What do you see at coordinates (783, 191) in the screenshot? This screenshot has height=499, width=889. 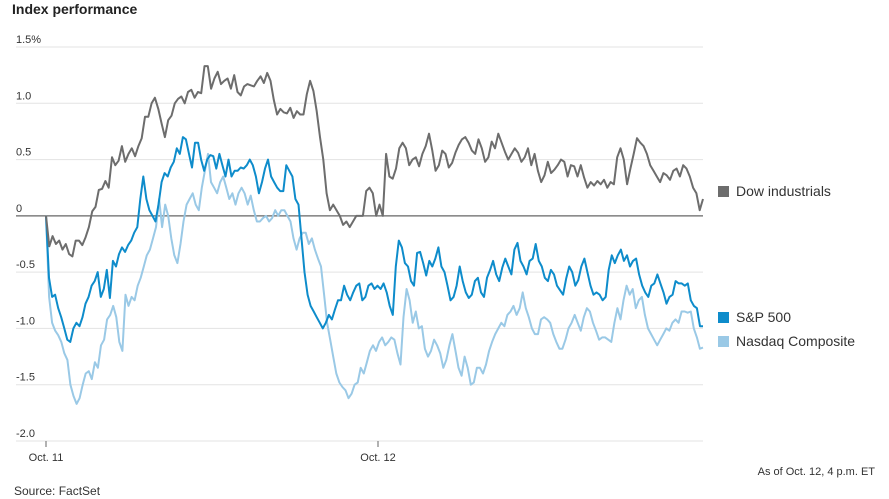 I see `legend-label: Dow industrials` at bounding box center [783, 191].